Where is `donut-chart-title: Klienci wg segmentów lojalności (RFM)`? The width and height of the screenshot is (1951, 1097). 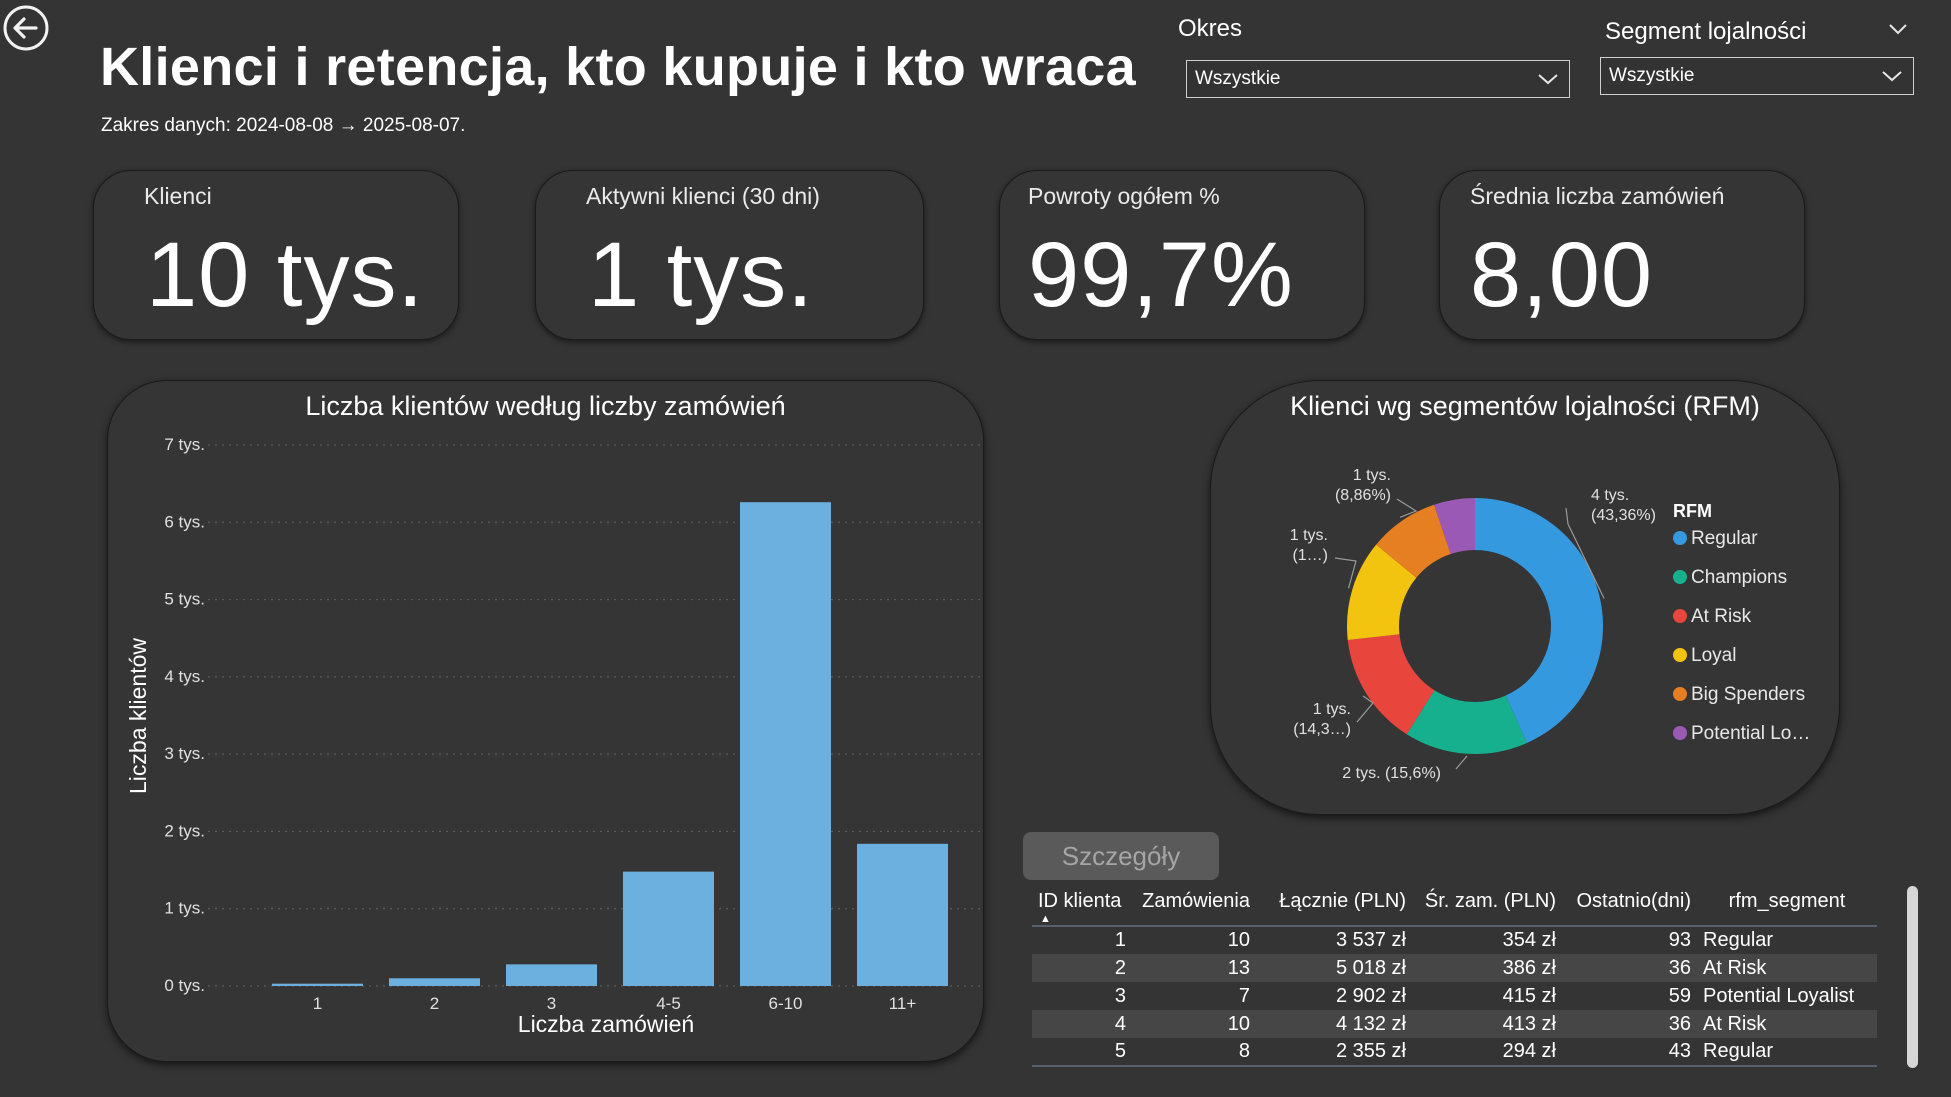 donut-chart-title: Klienci wg segmentów lojalności (RFM) is located at coordinates (1525, 406).